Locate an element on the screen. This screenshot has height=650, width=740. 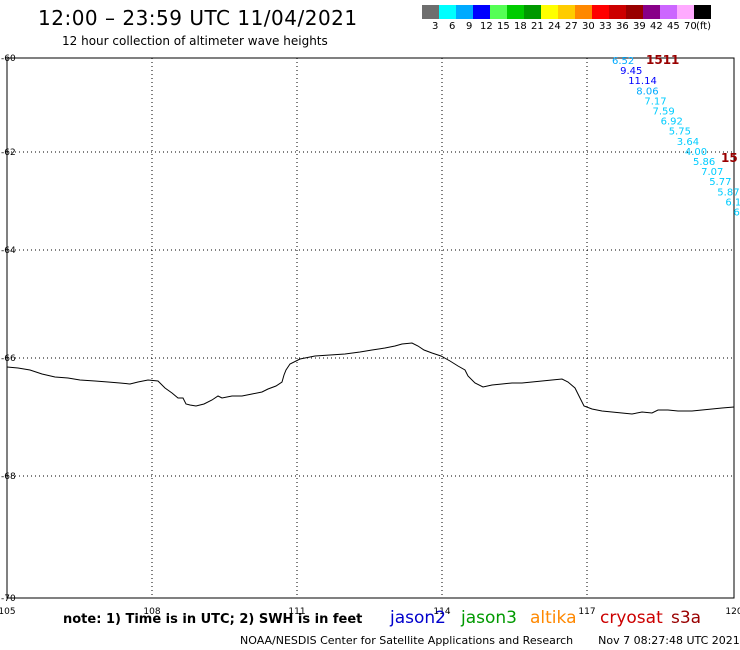
swh-value: 6. is located at coordinates (737, 213).